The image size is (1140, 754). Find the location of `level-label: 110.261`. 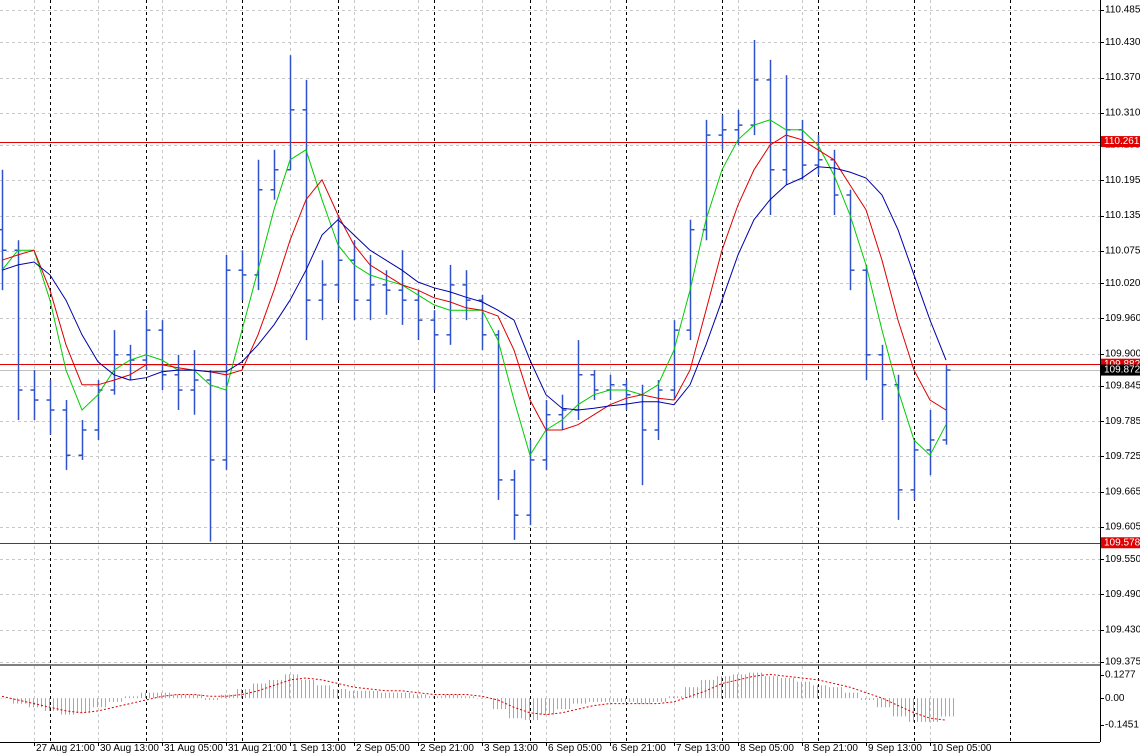

level-label: 110.261 is located at coordinates (1122, 141).